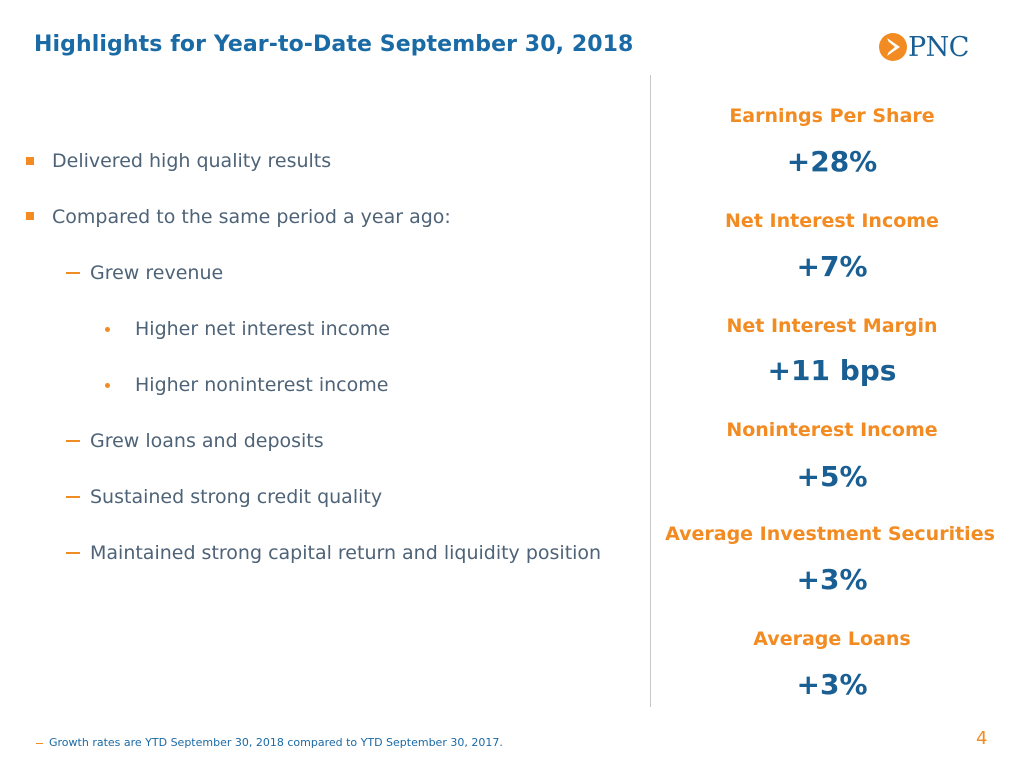 Image resolution: width=1024 pixels, height=768 pixels. Describe the element at coordinates (251, 217) in the screenshot. I see `bullet-item: Compared to the same period a year ago:` at that location.